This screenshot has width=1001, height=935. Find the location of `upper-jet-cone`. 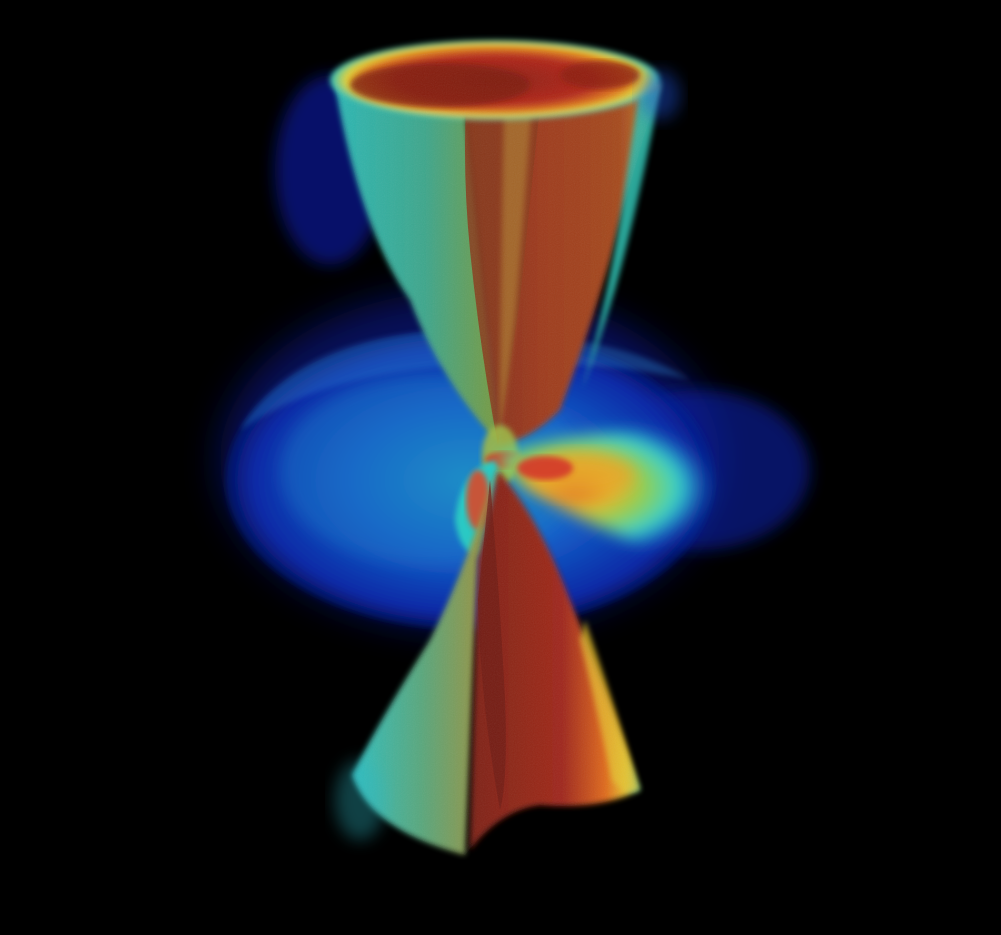

upper-jet-cone is located at coordinates (496, 242).